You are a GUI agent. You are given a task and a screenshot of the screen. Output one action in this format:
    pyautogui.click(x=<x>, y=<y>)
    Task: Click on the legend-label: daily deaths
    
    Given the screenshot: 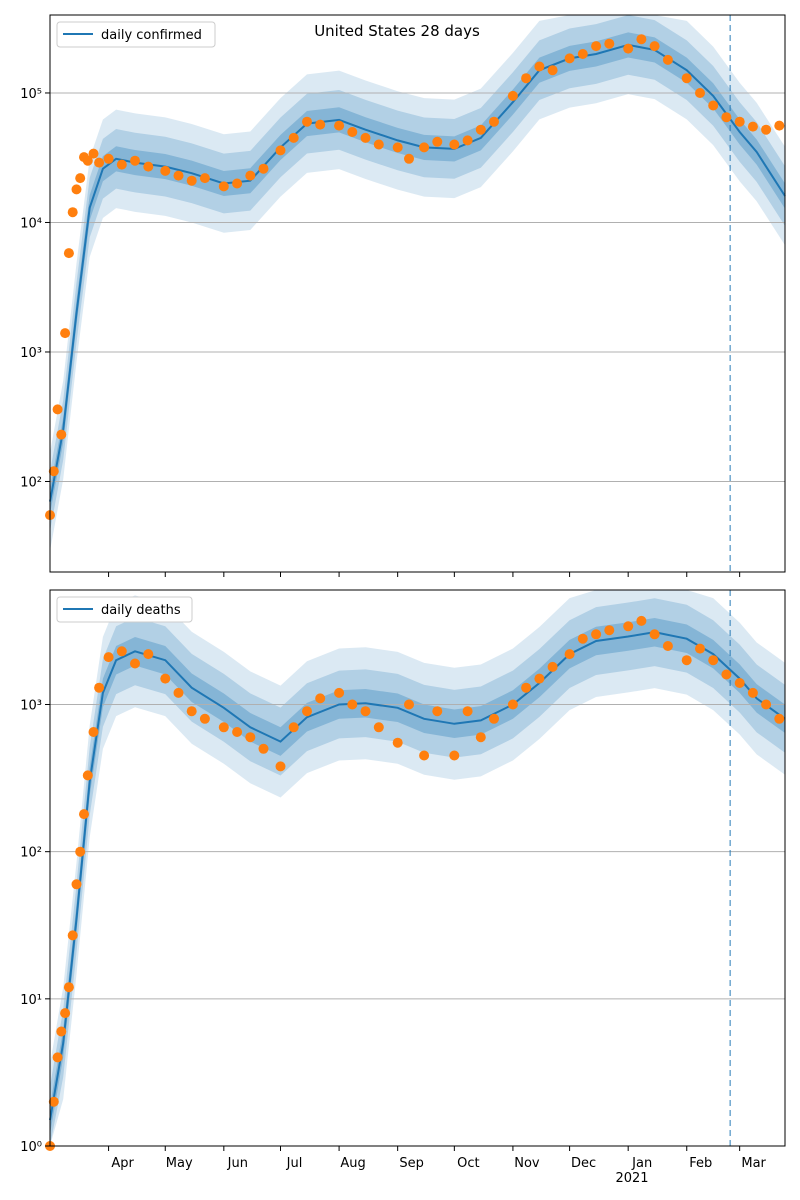 What is the action you would take?
    pyautogui.click(x=141, y=610)
    